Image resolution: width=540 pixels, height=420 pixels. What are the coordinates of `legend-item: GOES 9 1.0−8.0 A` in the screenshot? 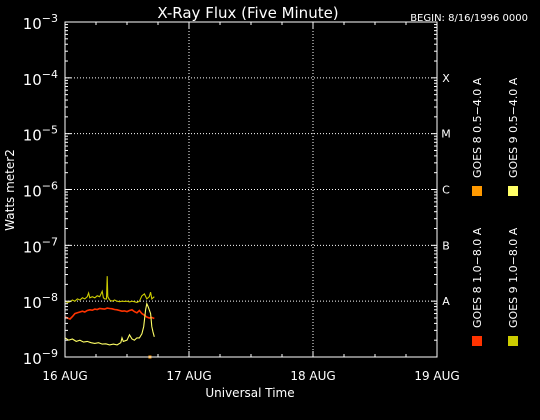 It's located at (513, 286).